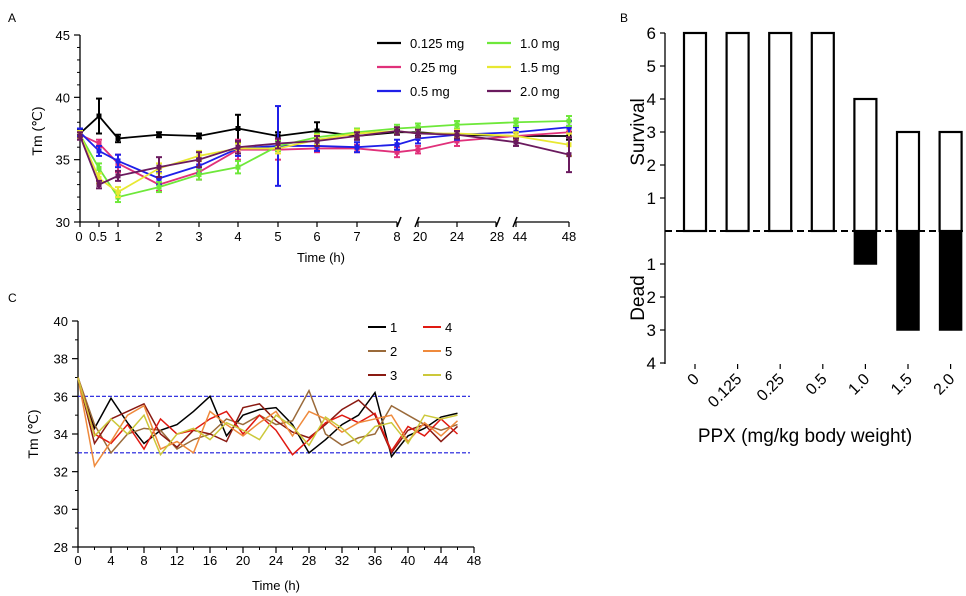 This screenshot has height=596, width=966. I want to click on x-tick-label: 28, so click(309, 560).